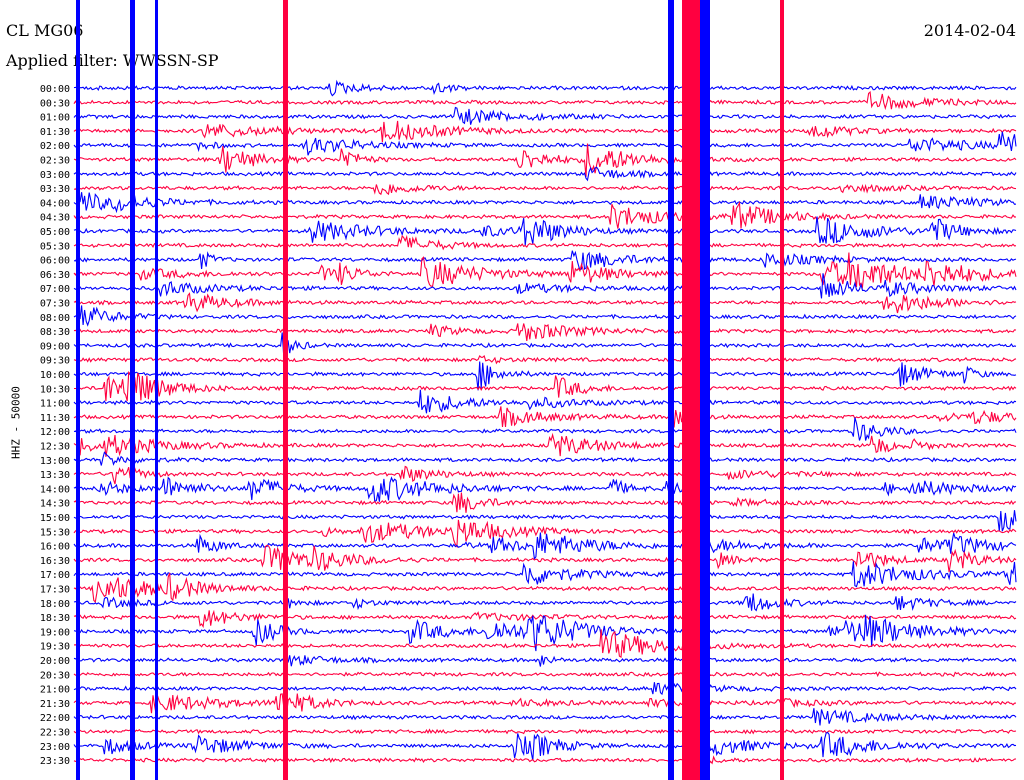 Image resolution: width=1024 pixels, height=780 pixels. I want to click on trace-row-02:30, so click(545, 160).